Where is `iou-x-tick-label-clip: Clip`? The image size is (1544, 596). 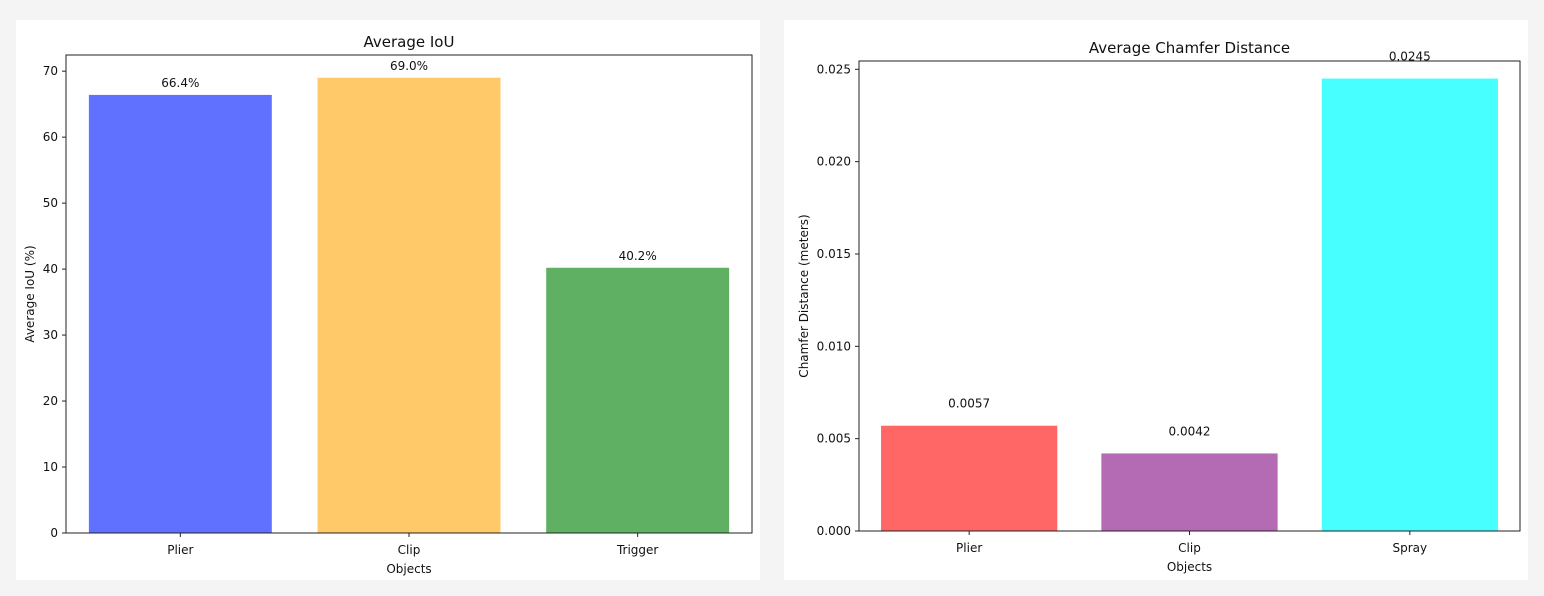 iou-x-tick-label-clip: Clip is located at coordinates (409, 550).